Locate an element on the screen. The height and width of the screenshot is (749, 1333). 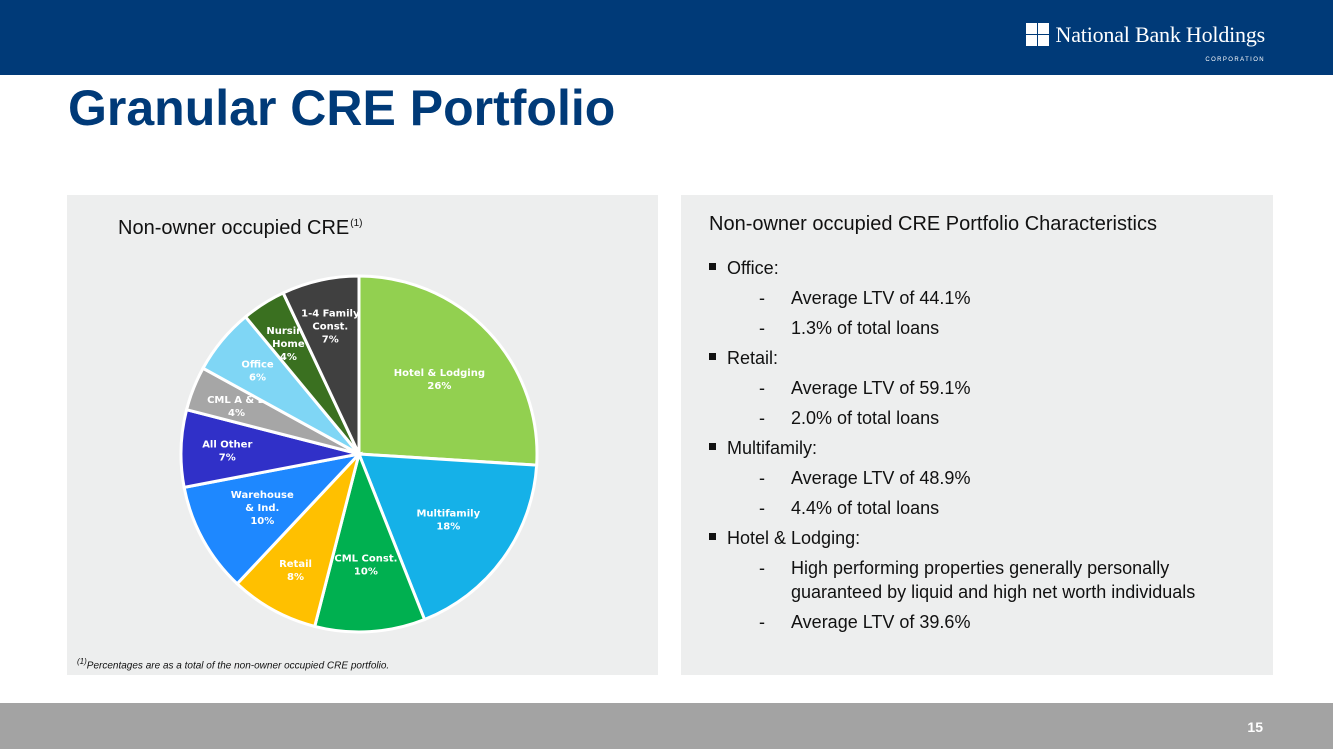
list-item: - Average LTV of 48.9% is located at coordinates (999, 478).